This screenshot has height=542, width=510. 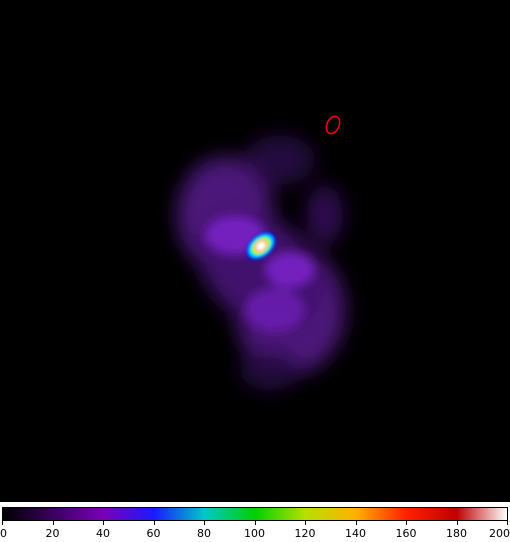 I want to click on colorbar-tick-label: 80, so click(x=204, y=533).